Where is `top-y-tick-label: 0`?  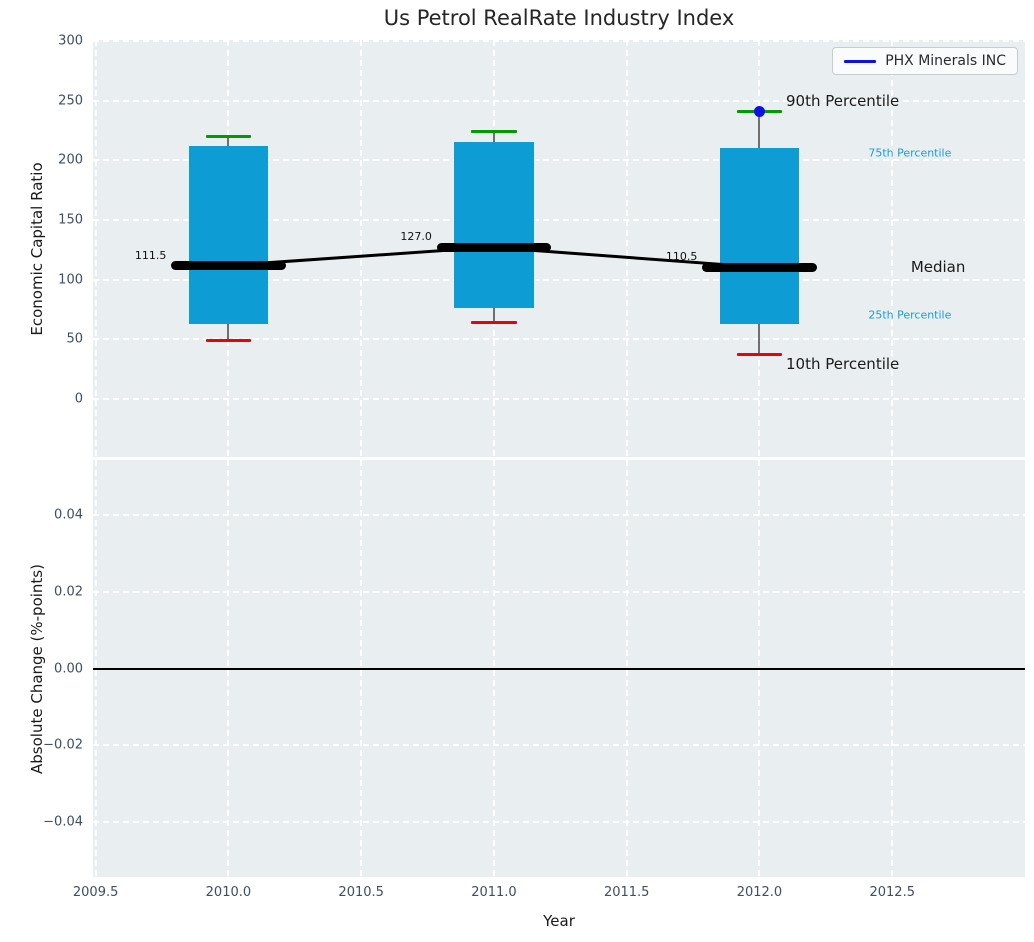 top-y-tick-label: 0 is located at coordinates (78, 399).